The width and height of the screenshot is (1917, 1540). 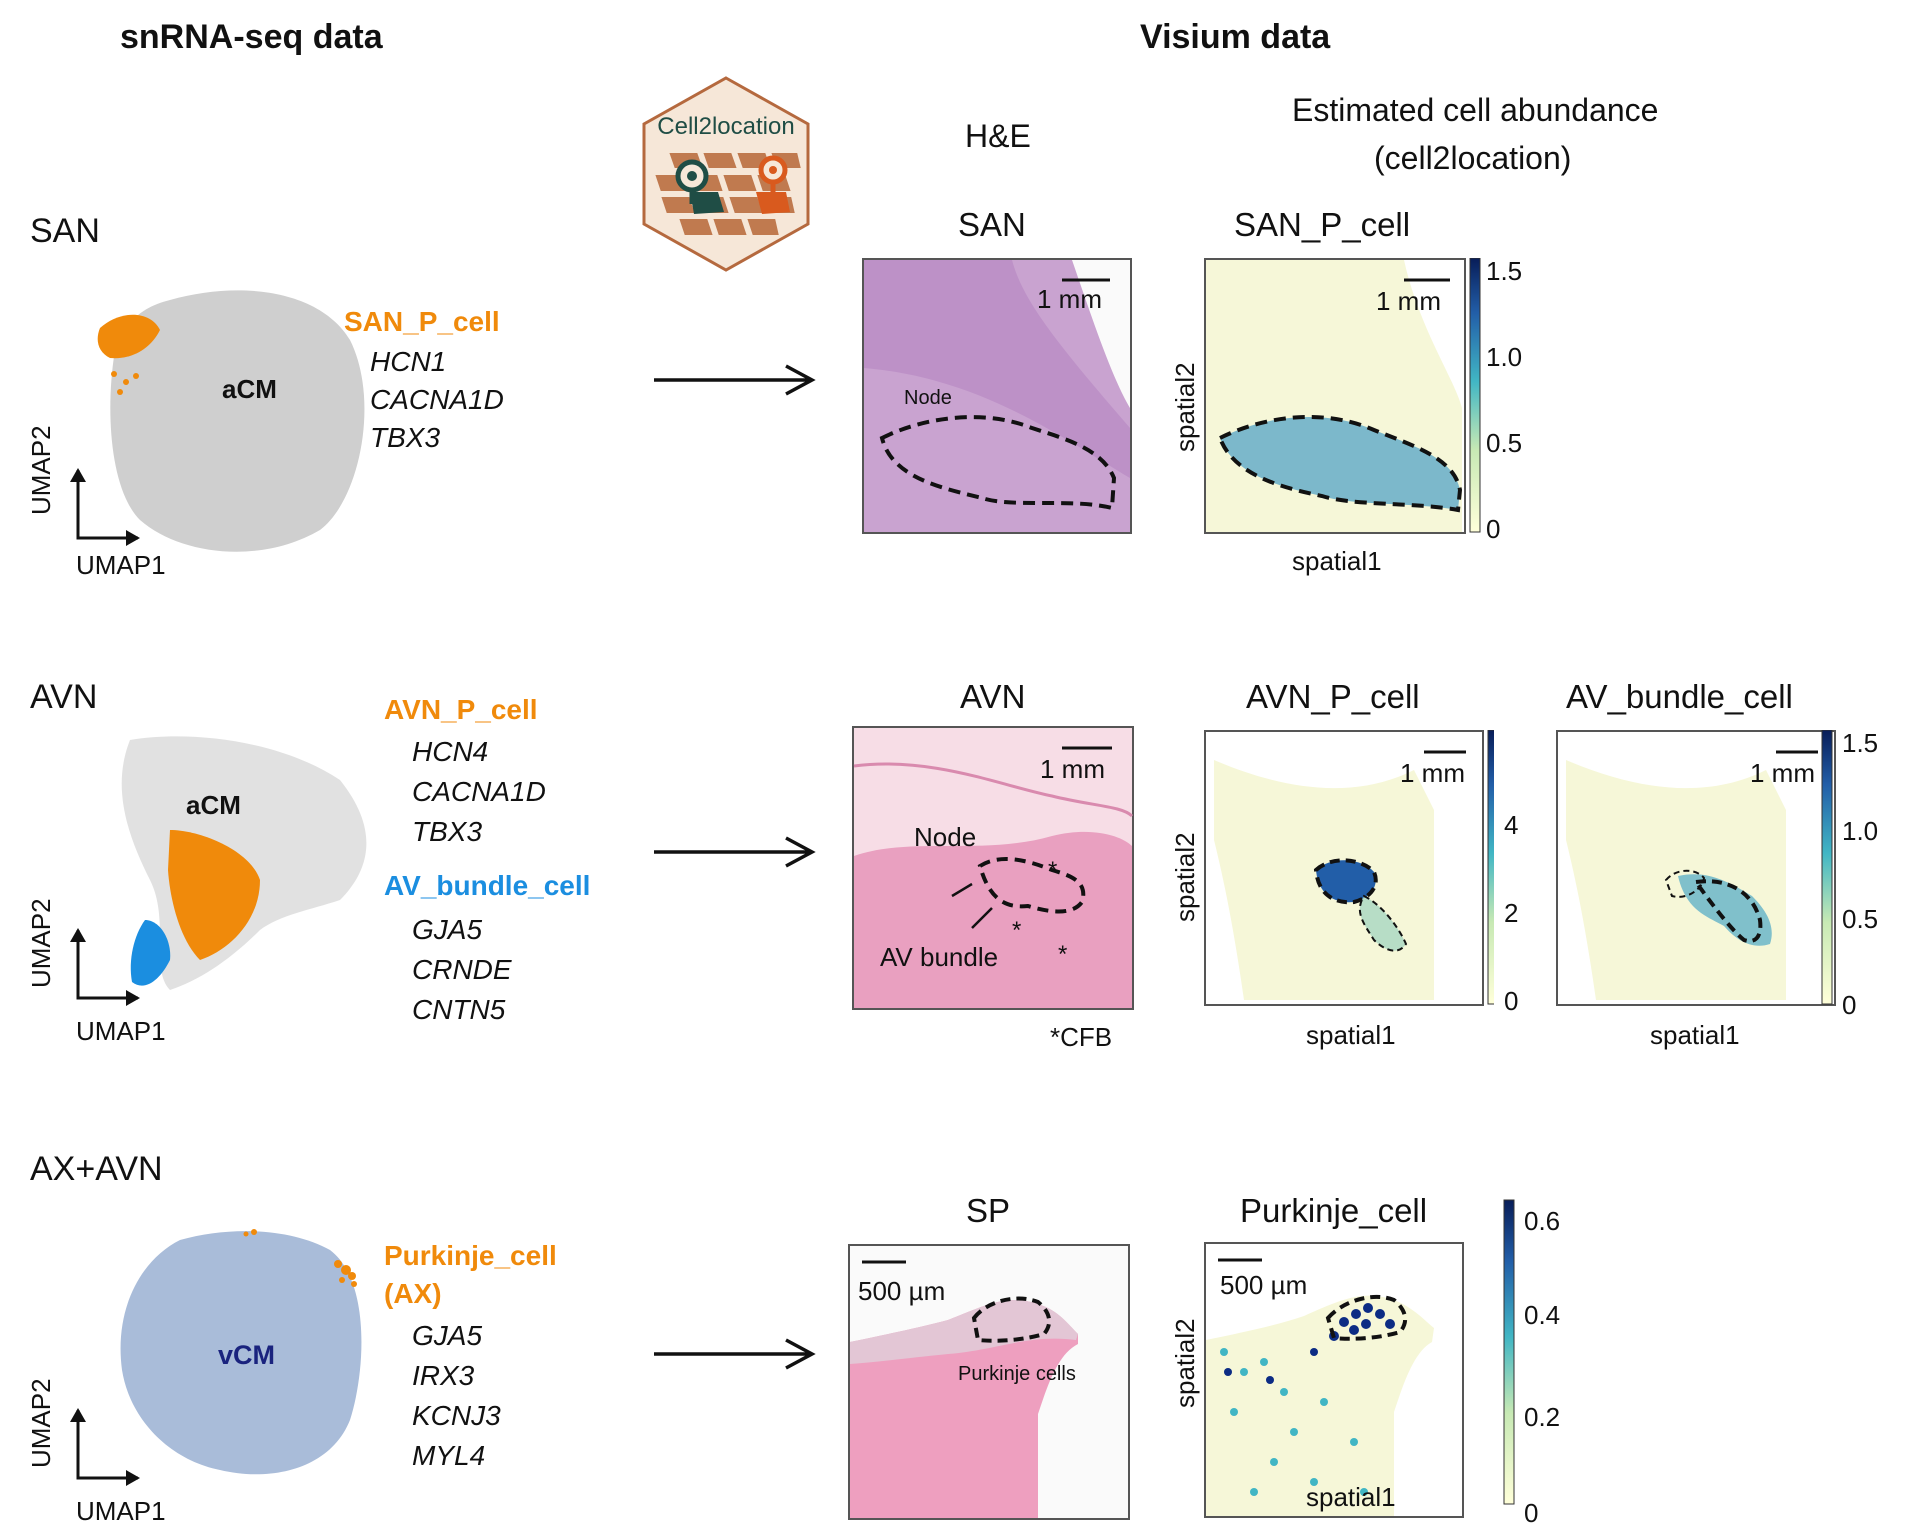 I want to click on ax-cell-type-line1: Purkinje_cell, so click(x=470, y=1255).